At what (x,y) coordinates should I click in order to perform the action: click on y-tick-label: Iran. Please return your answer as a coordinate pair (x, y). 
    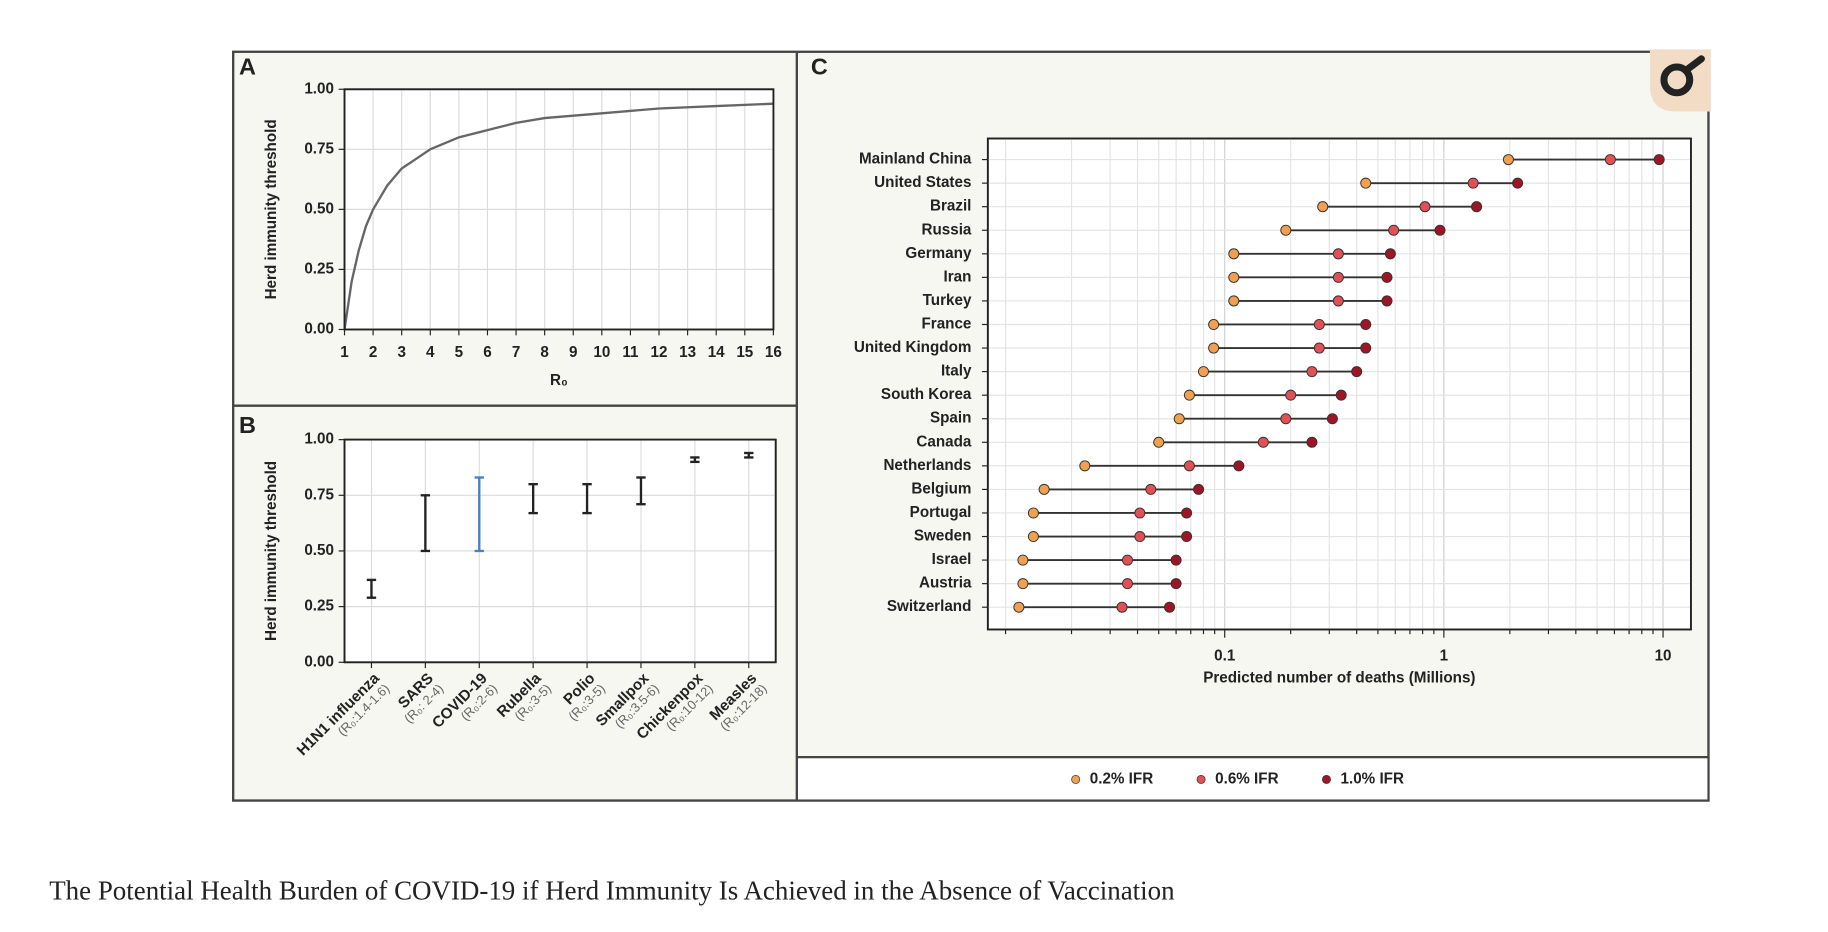
    Looking at the image, I should click on (957, 276).